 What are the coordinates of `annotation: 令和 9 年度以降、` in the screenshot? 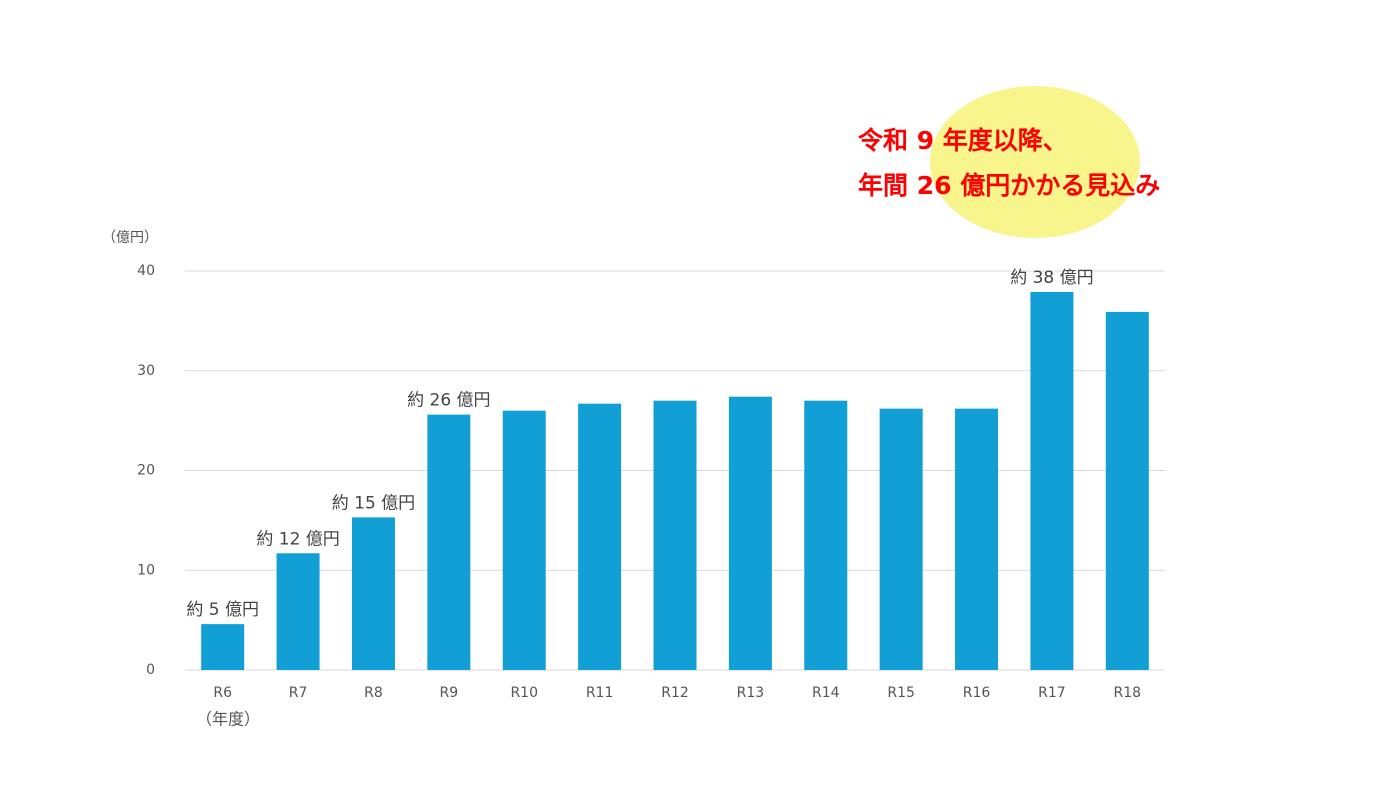 It's located at (963, 140).